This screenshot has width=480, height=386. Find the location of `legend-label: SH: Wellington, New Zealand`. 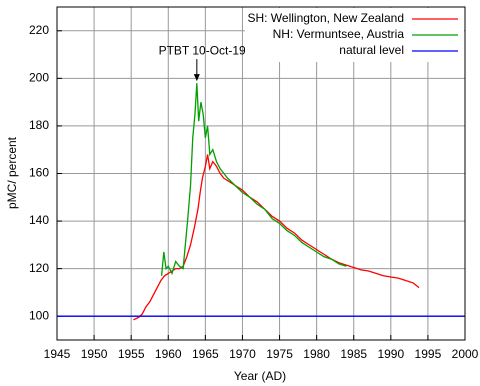

legend-label: SH: Wellington, New Zealand is located at coordinates (325, 18).